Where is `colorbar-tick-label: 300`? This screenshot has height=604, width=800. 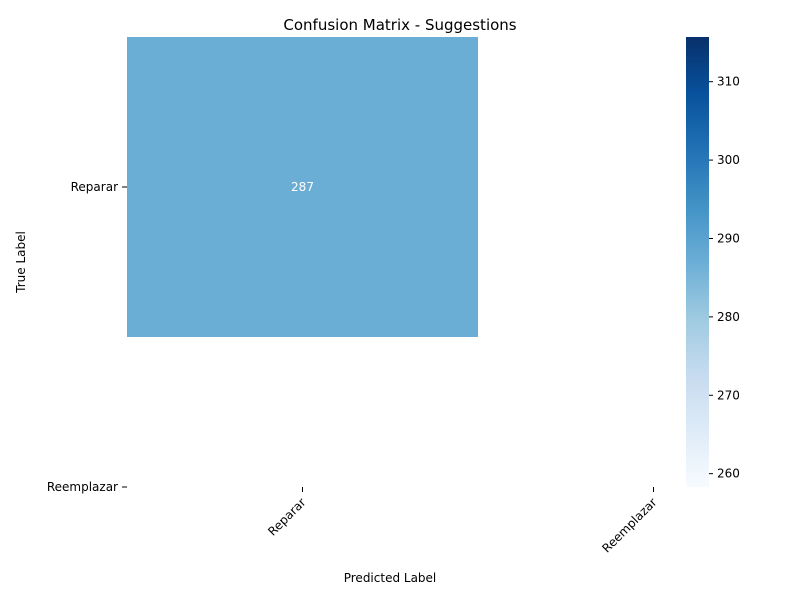
colorbar-tick-label: 300 is located at coordinates (728, 160).